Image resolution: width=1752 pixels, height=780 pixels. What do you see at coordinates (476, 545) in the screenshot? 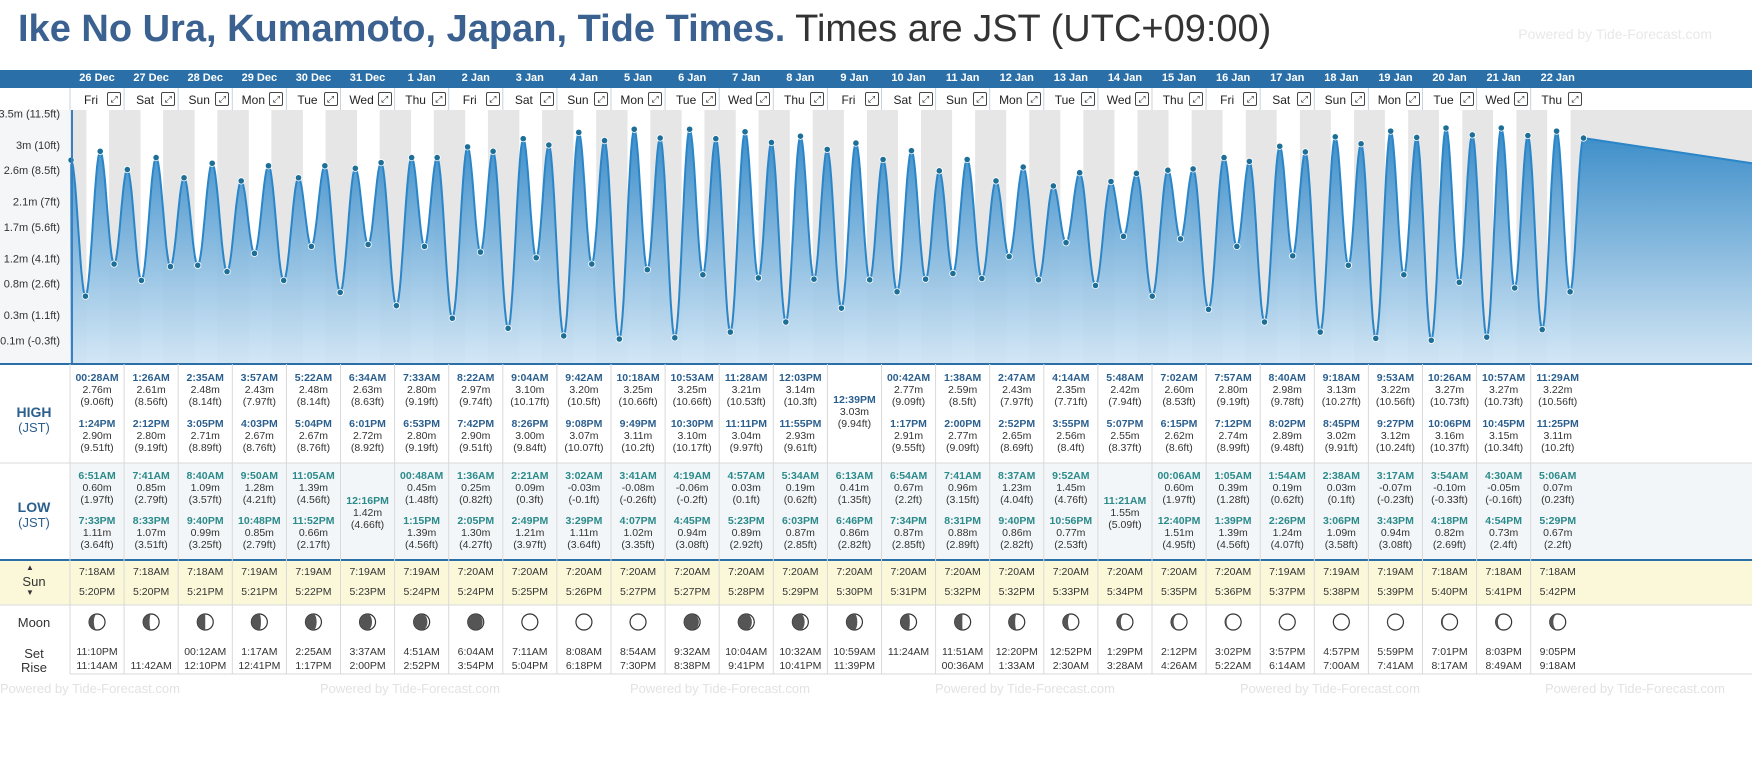
I see `low-tide-height-ft: (4.27ft)` at bounding box center [476, 545].